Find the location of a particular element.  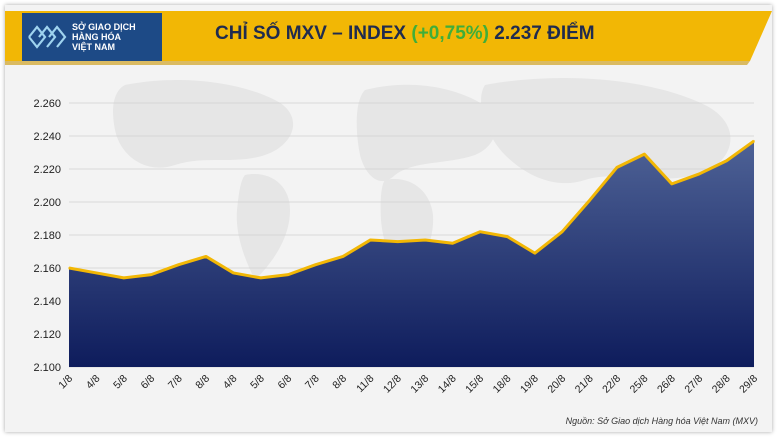

logo-text-line1: SỞ GIAO DỊCH is located at coordinates (104, 27).